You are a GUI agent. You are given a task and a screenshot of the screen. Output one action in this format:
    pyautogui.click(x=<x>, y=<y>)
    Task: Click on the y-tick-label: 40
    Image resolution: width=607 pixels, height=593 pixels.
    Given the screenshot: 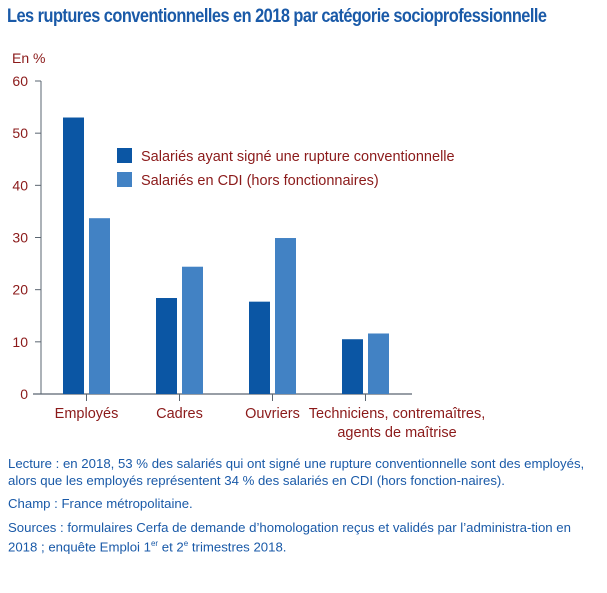 What is the action you would take?
    pyautogui.click(x=20, y=185)
    